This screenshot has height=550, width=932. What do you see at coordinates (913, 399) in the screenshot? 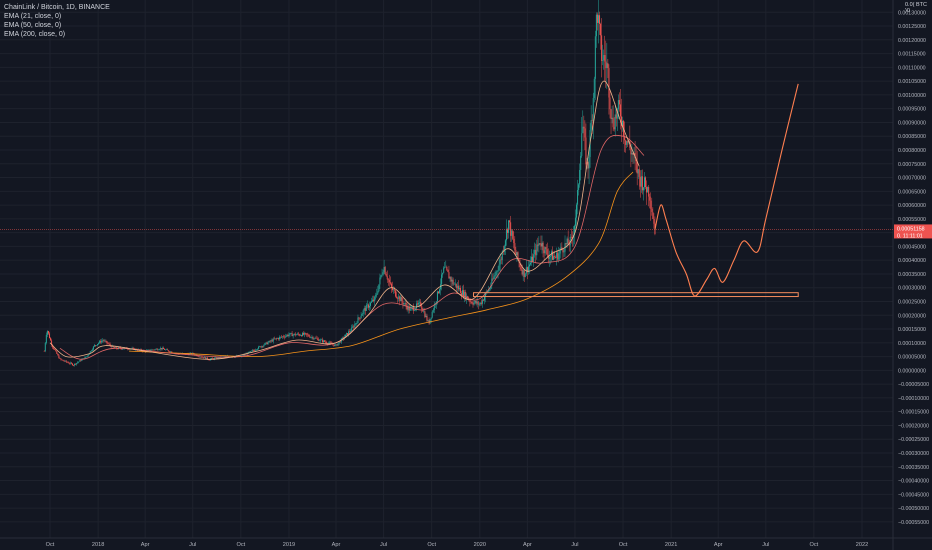
I see `y-tick-label: −0.00010000` at bounding box center [913, 399].